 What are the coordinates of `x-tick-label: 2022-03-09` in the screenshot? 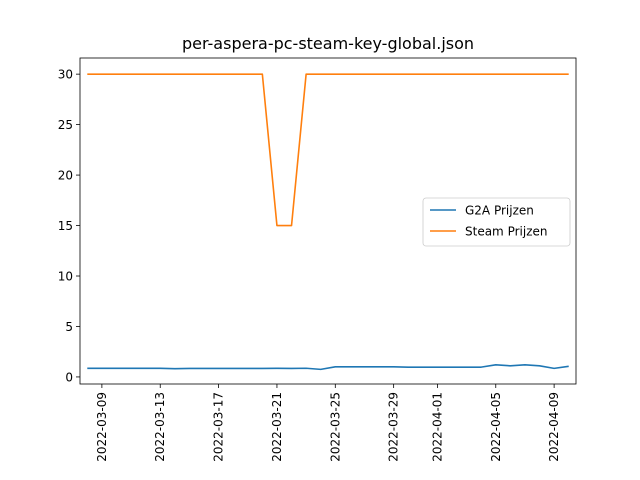 It's located at (102, 427).